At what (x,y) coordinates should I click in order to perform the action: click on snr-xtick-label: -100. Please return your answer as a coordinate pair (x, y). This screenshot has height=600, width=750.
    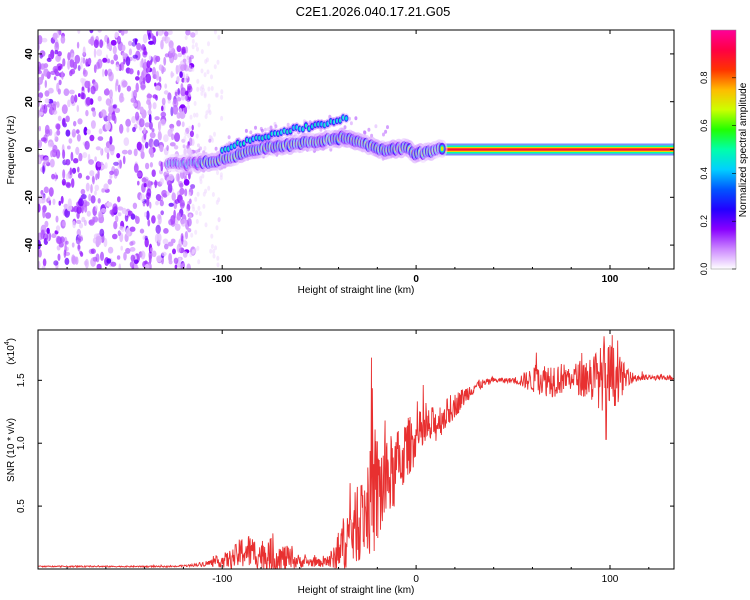
    Looking at the image, I should click on (222, 579).